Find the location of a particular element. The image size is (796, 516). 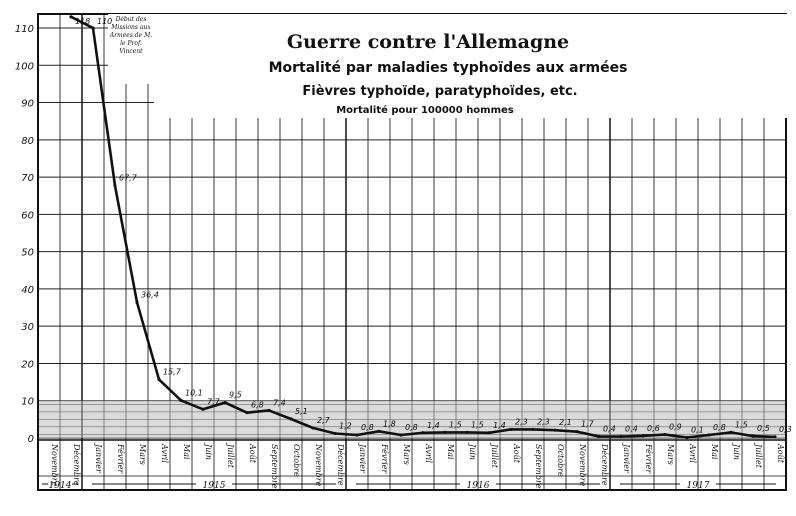

data-label: 67,7 is located at coordinates (128, 178).